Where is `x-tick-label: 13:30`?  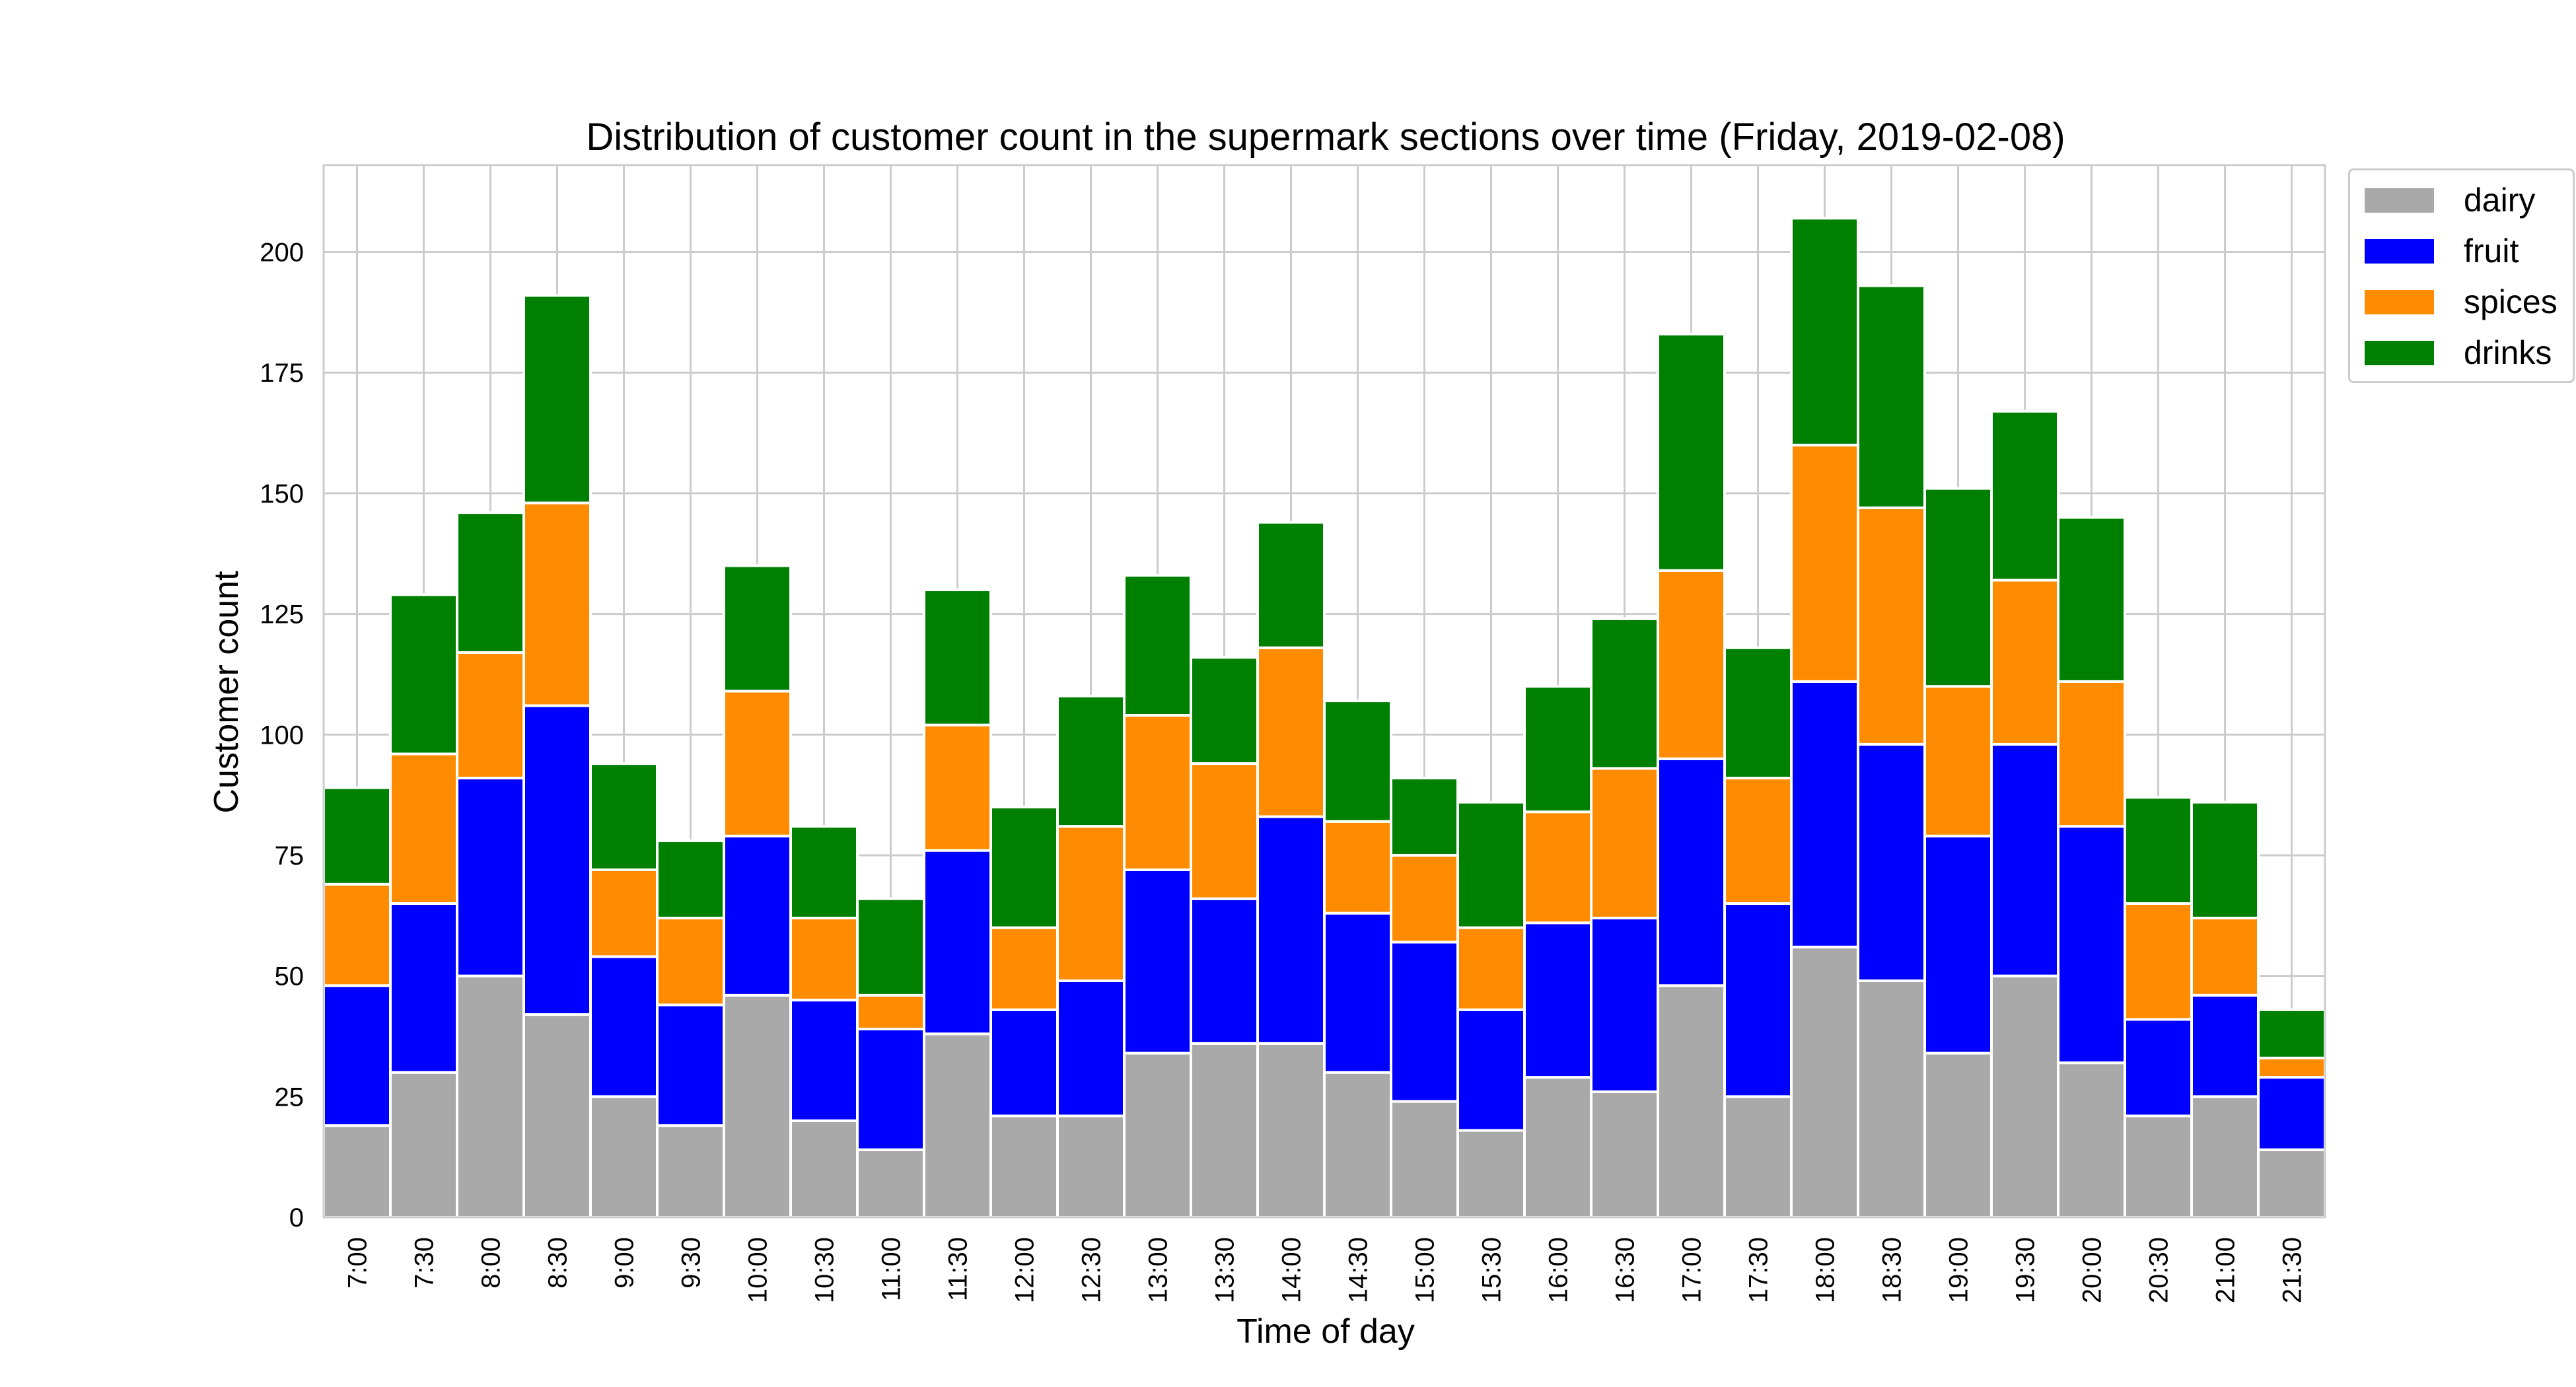 x-tick-label: 13:30 is located at coordinates (1226, 1270).